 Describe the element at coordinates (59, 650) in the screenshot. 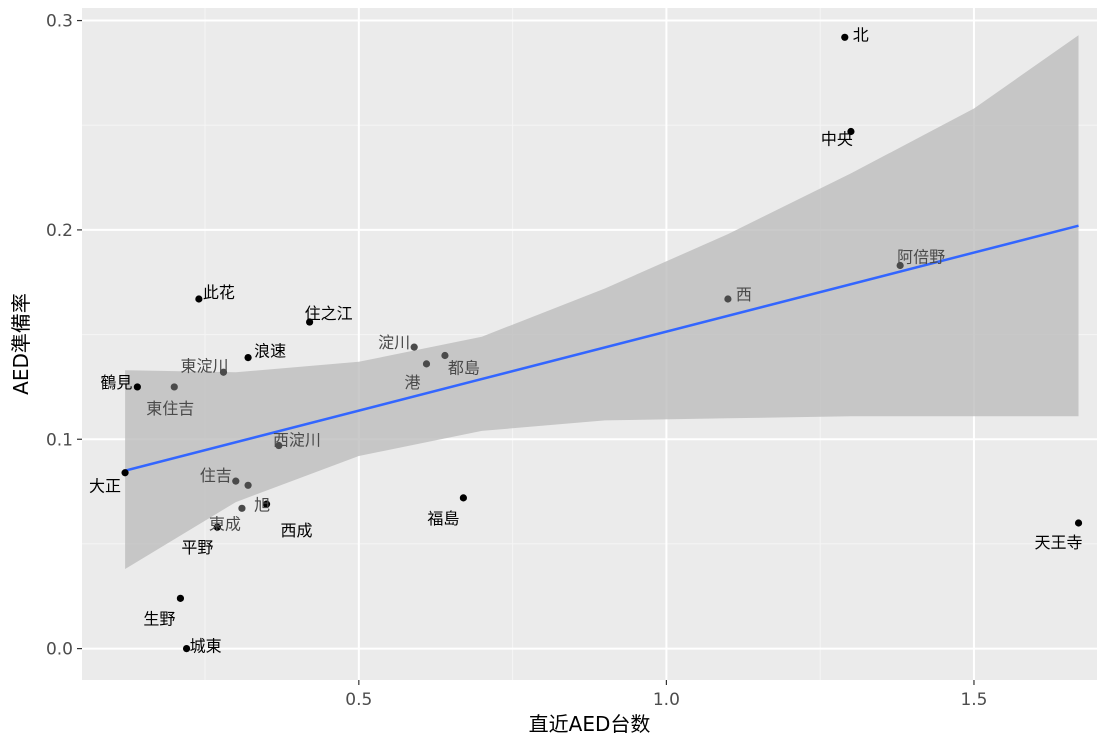

I see `y-tick-label: 0.0` at that location.